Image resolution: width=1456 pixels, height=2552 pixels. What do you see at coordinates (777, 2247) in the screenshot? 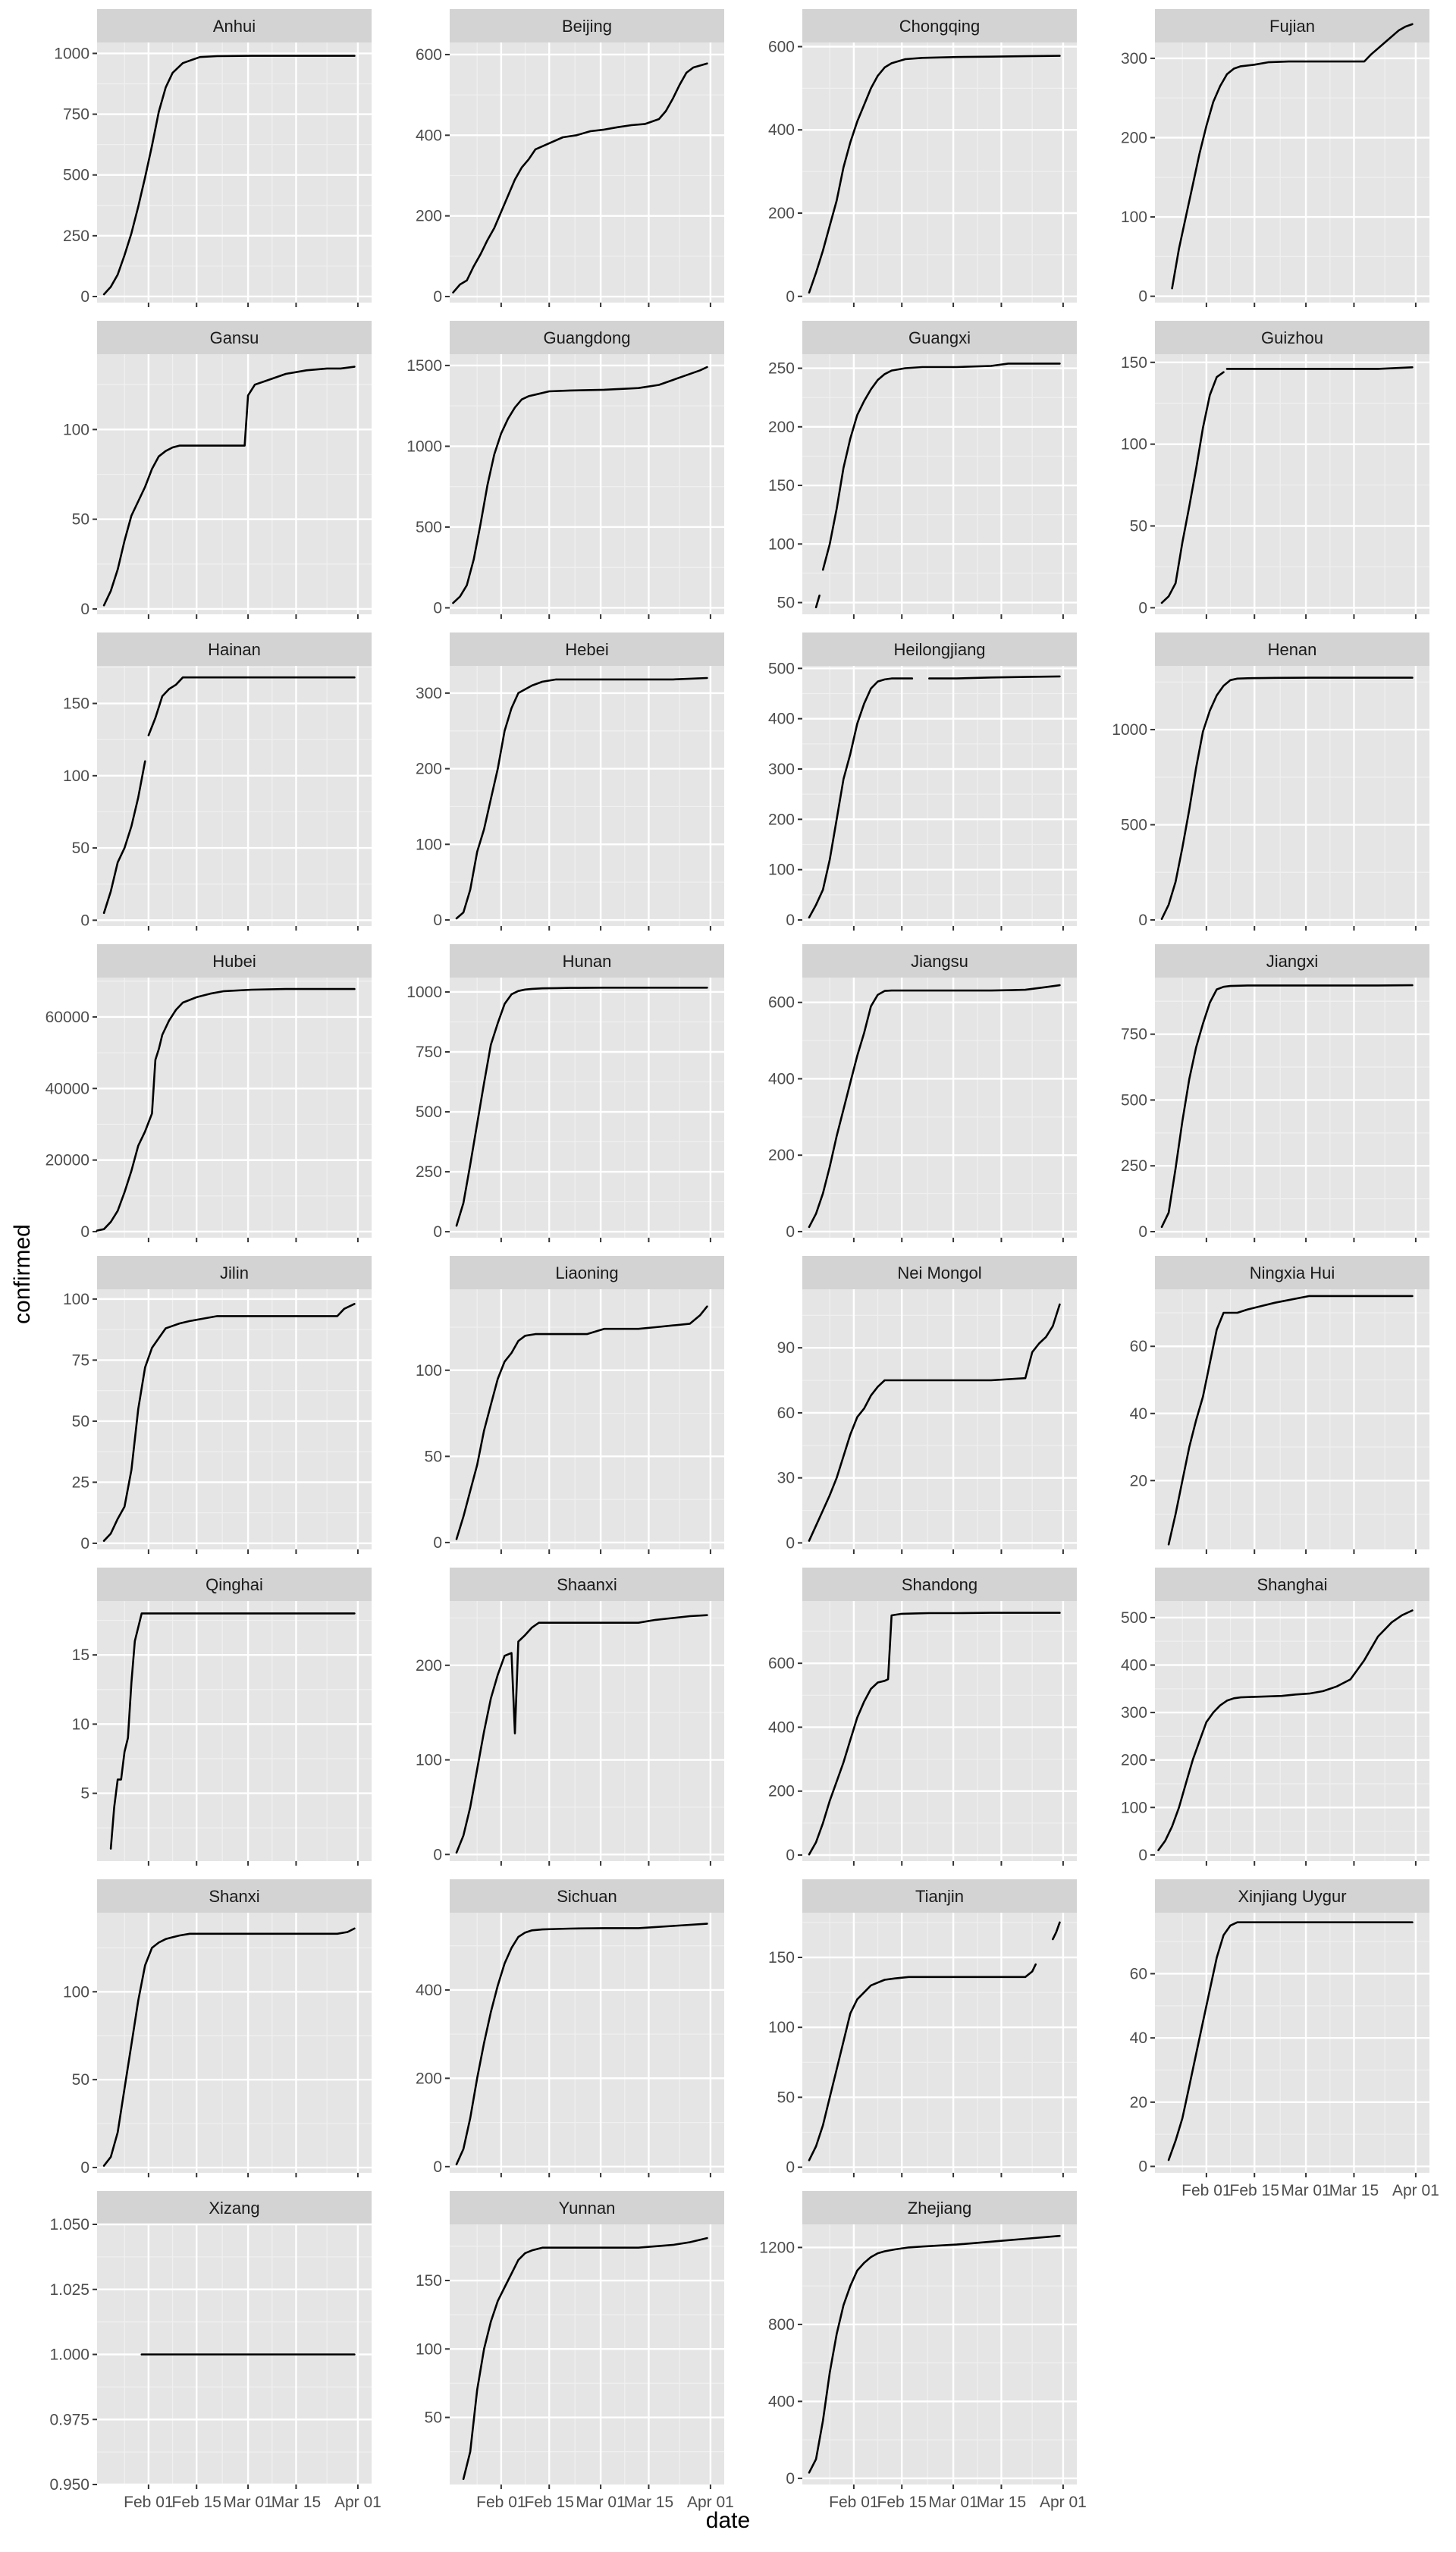
I see `y-tick-label: 1200` at bounding box center [777, 2247].